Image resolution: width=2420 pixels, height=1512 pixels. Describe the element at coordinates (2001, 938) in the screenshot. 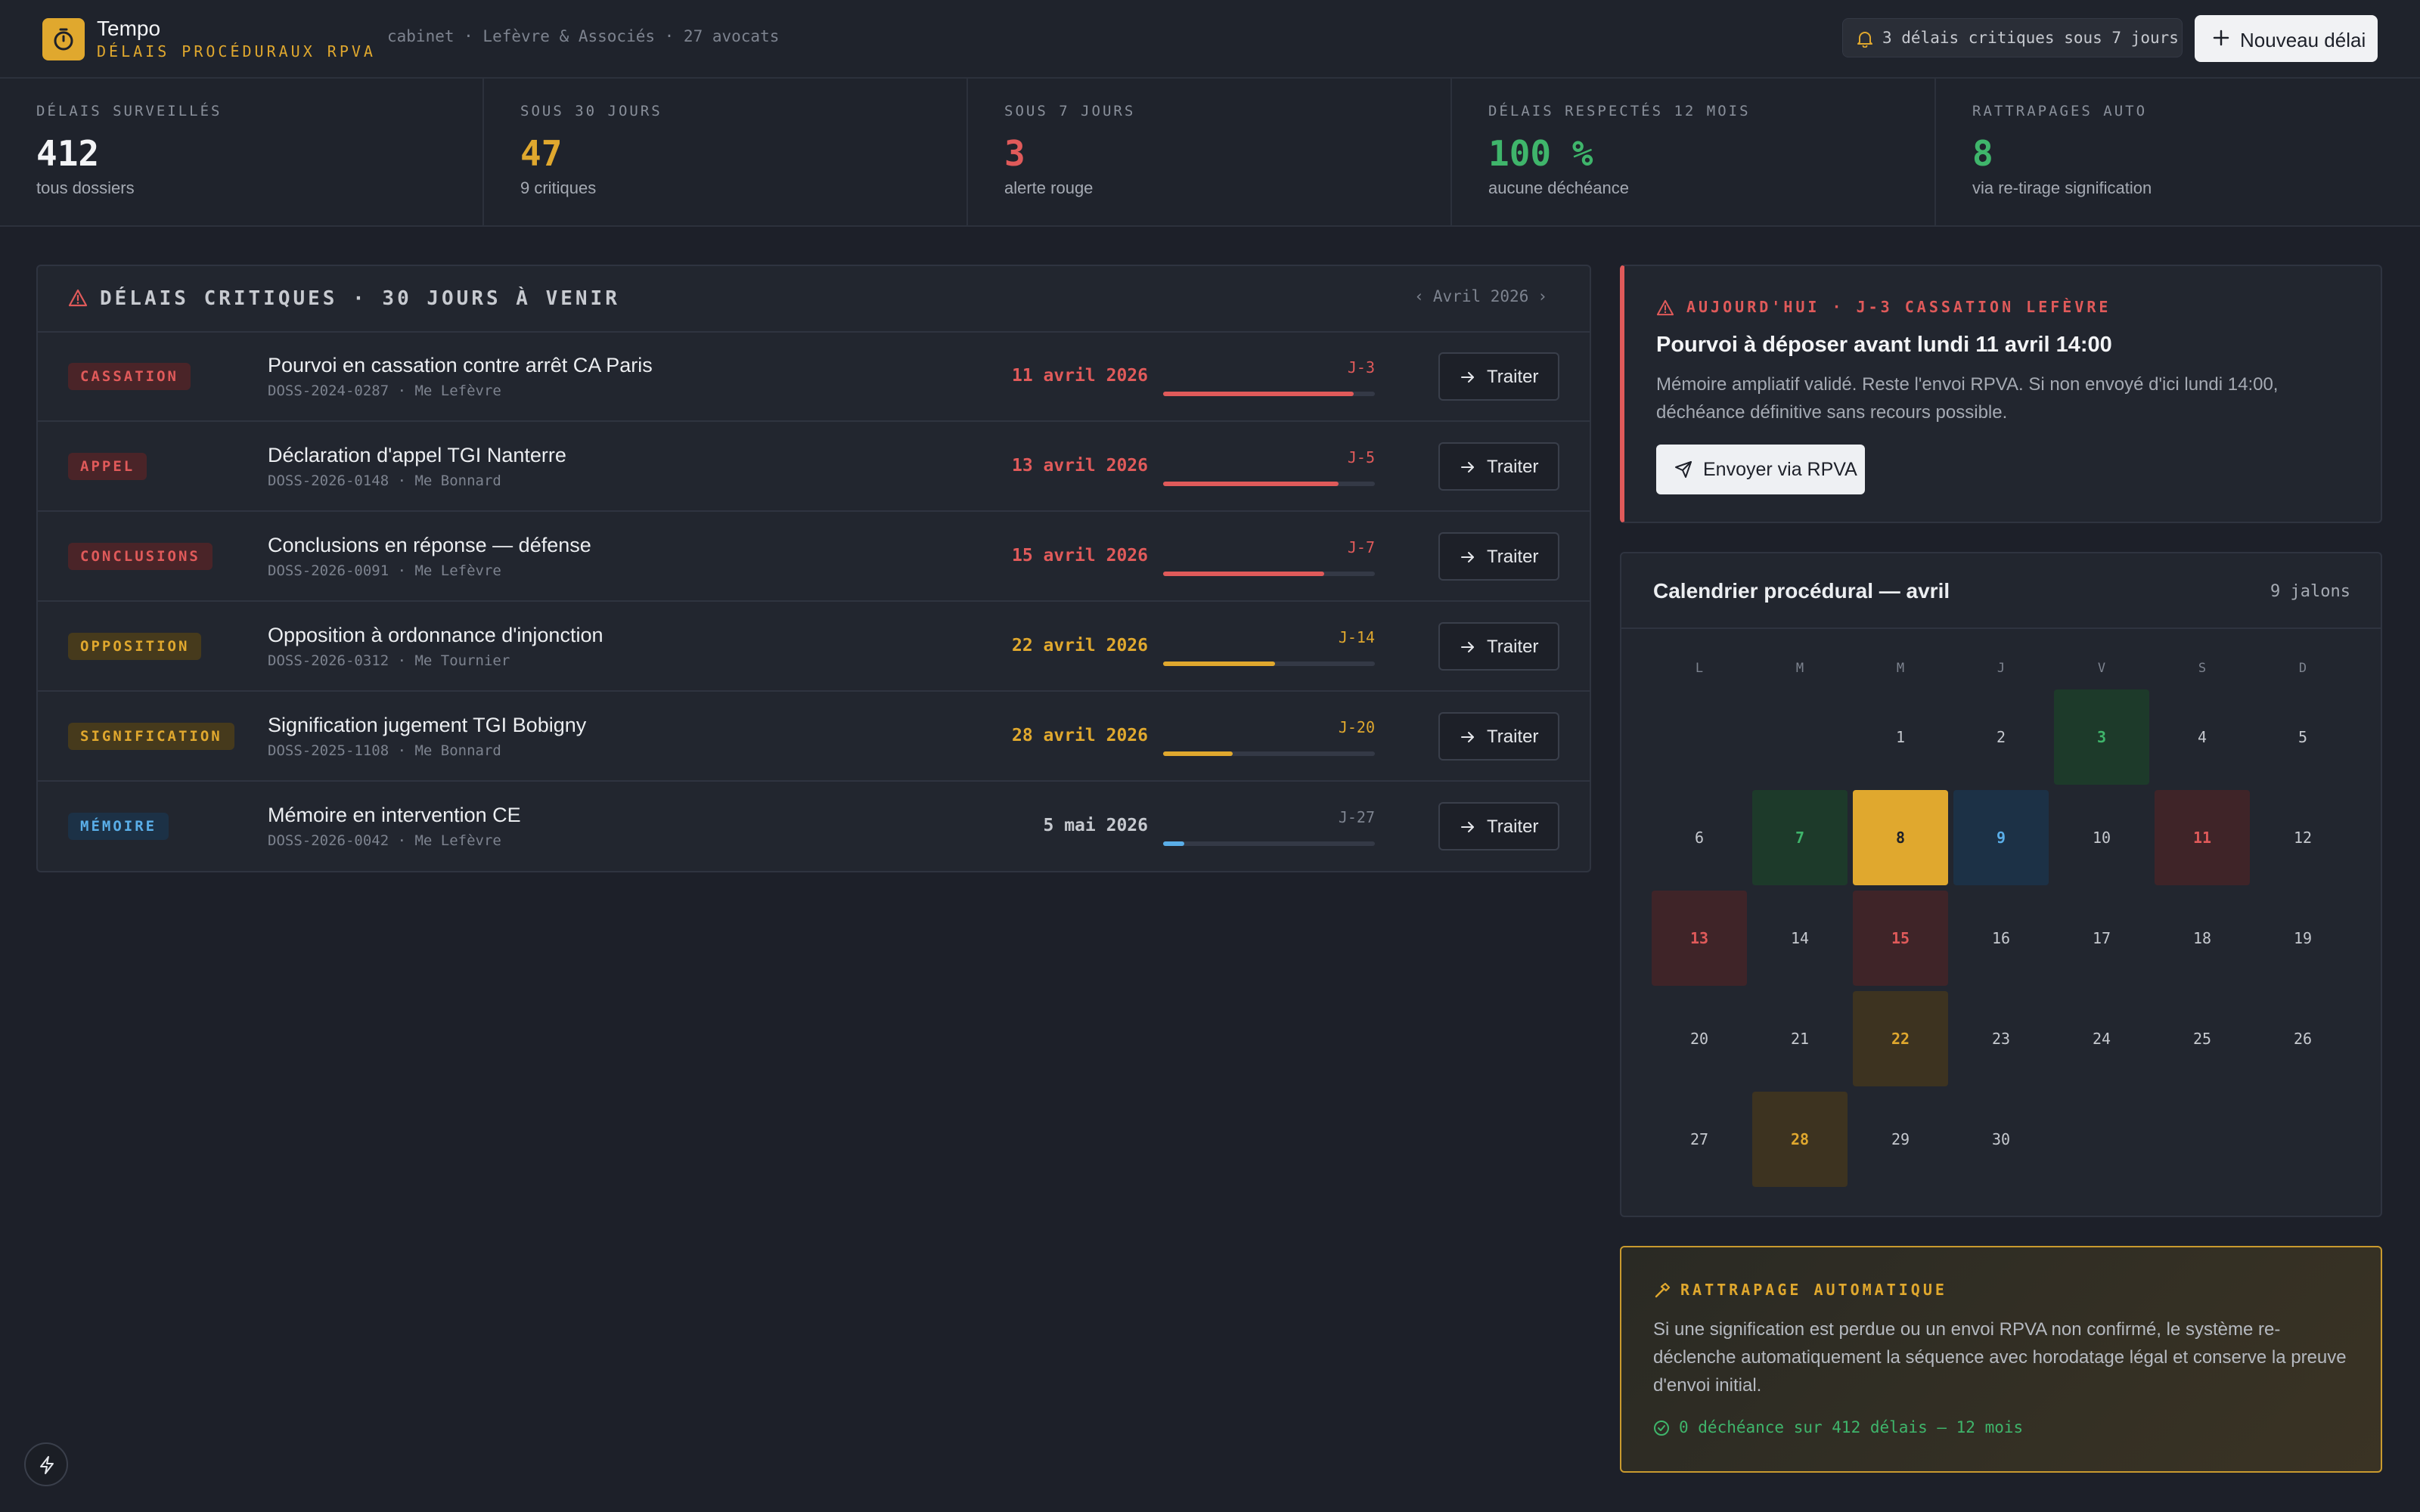

I see `calendar-day: 16` at that location.